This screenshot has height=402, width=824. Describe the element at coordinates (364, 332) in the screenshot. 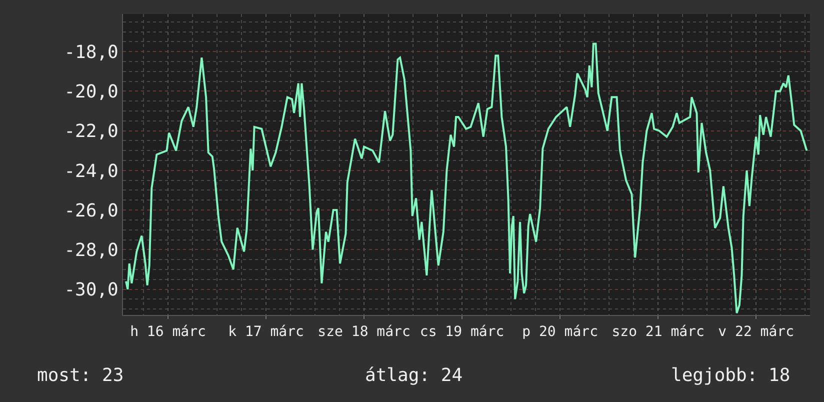

I see `x-tick-label: sze 18 márc` at that location.